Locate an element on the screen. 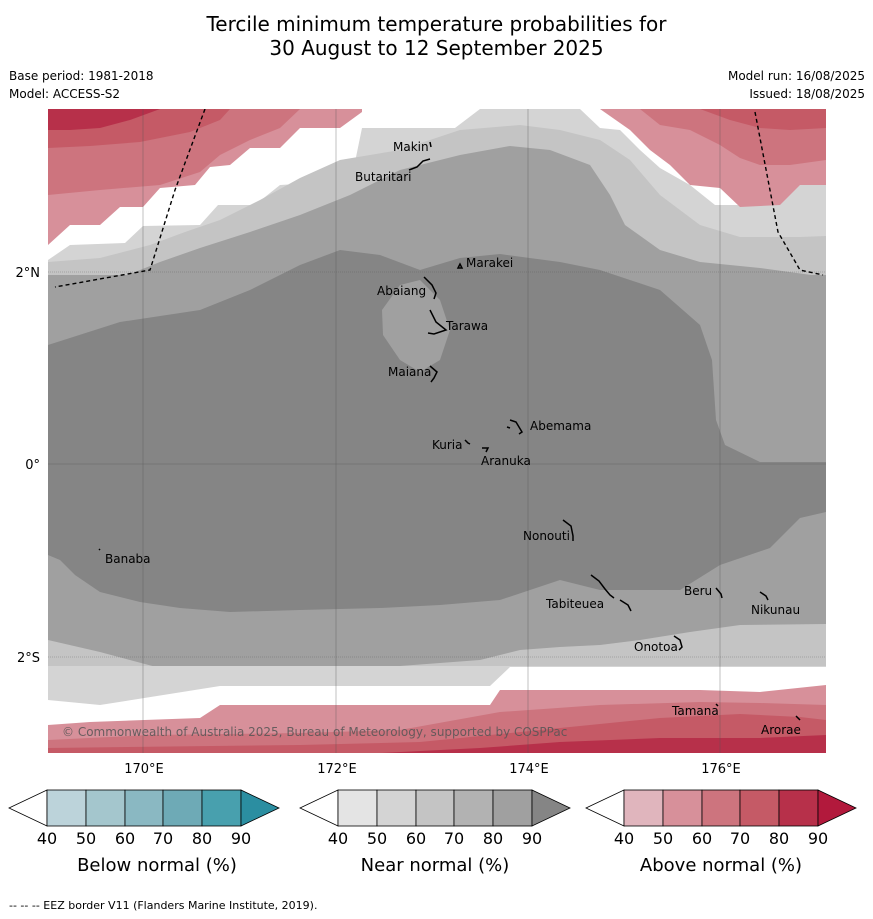 This screenshot has width=873, height=919. island-label-tamana: Tamana is located at coordinates (695, 711).